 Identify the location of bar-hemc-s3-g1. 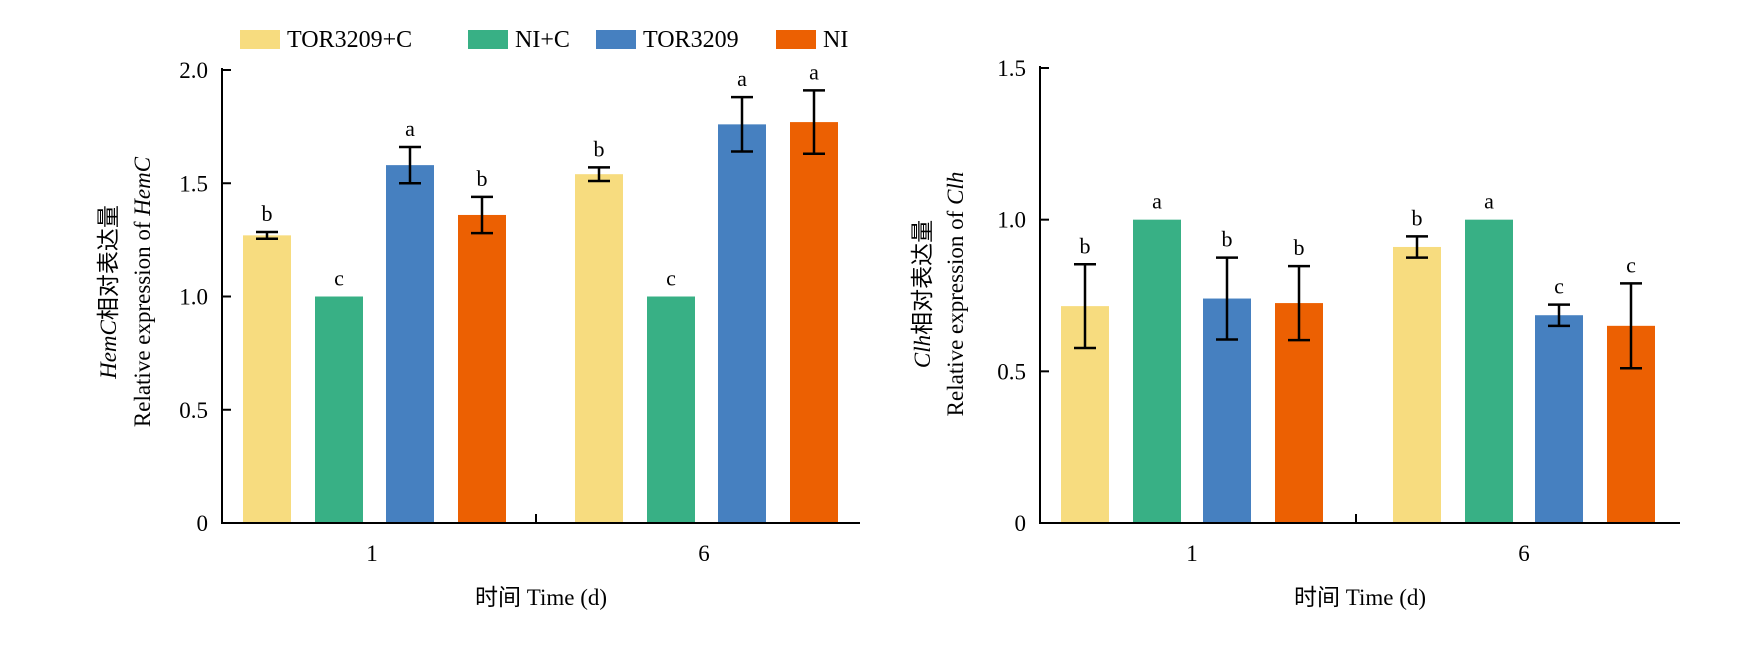
(814, 322).